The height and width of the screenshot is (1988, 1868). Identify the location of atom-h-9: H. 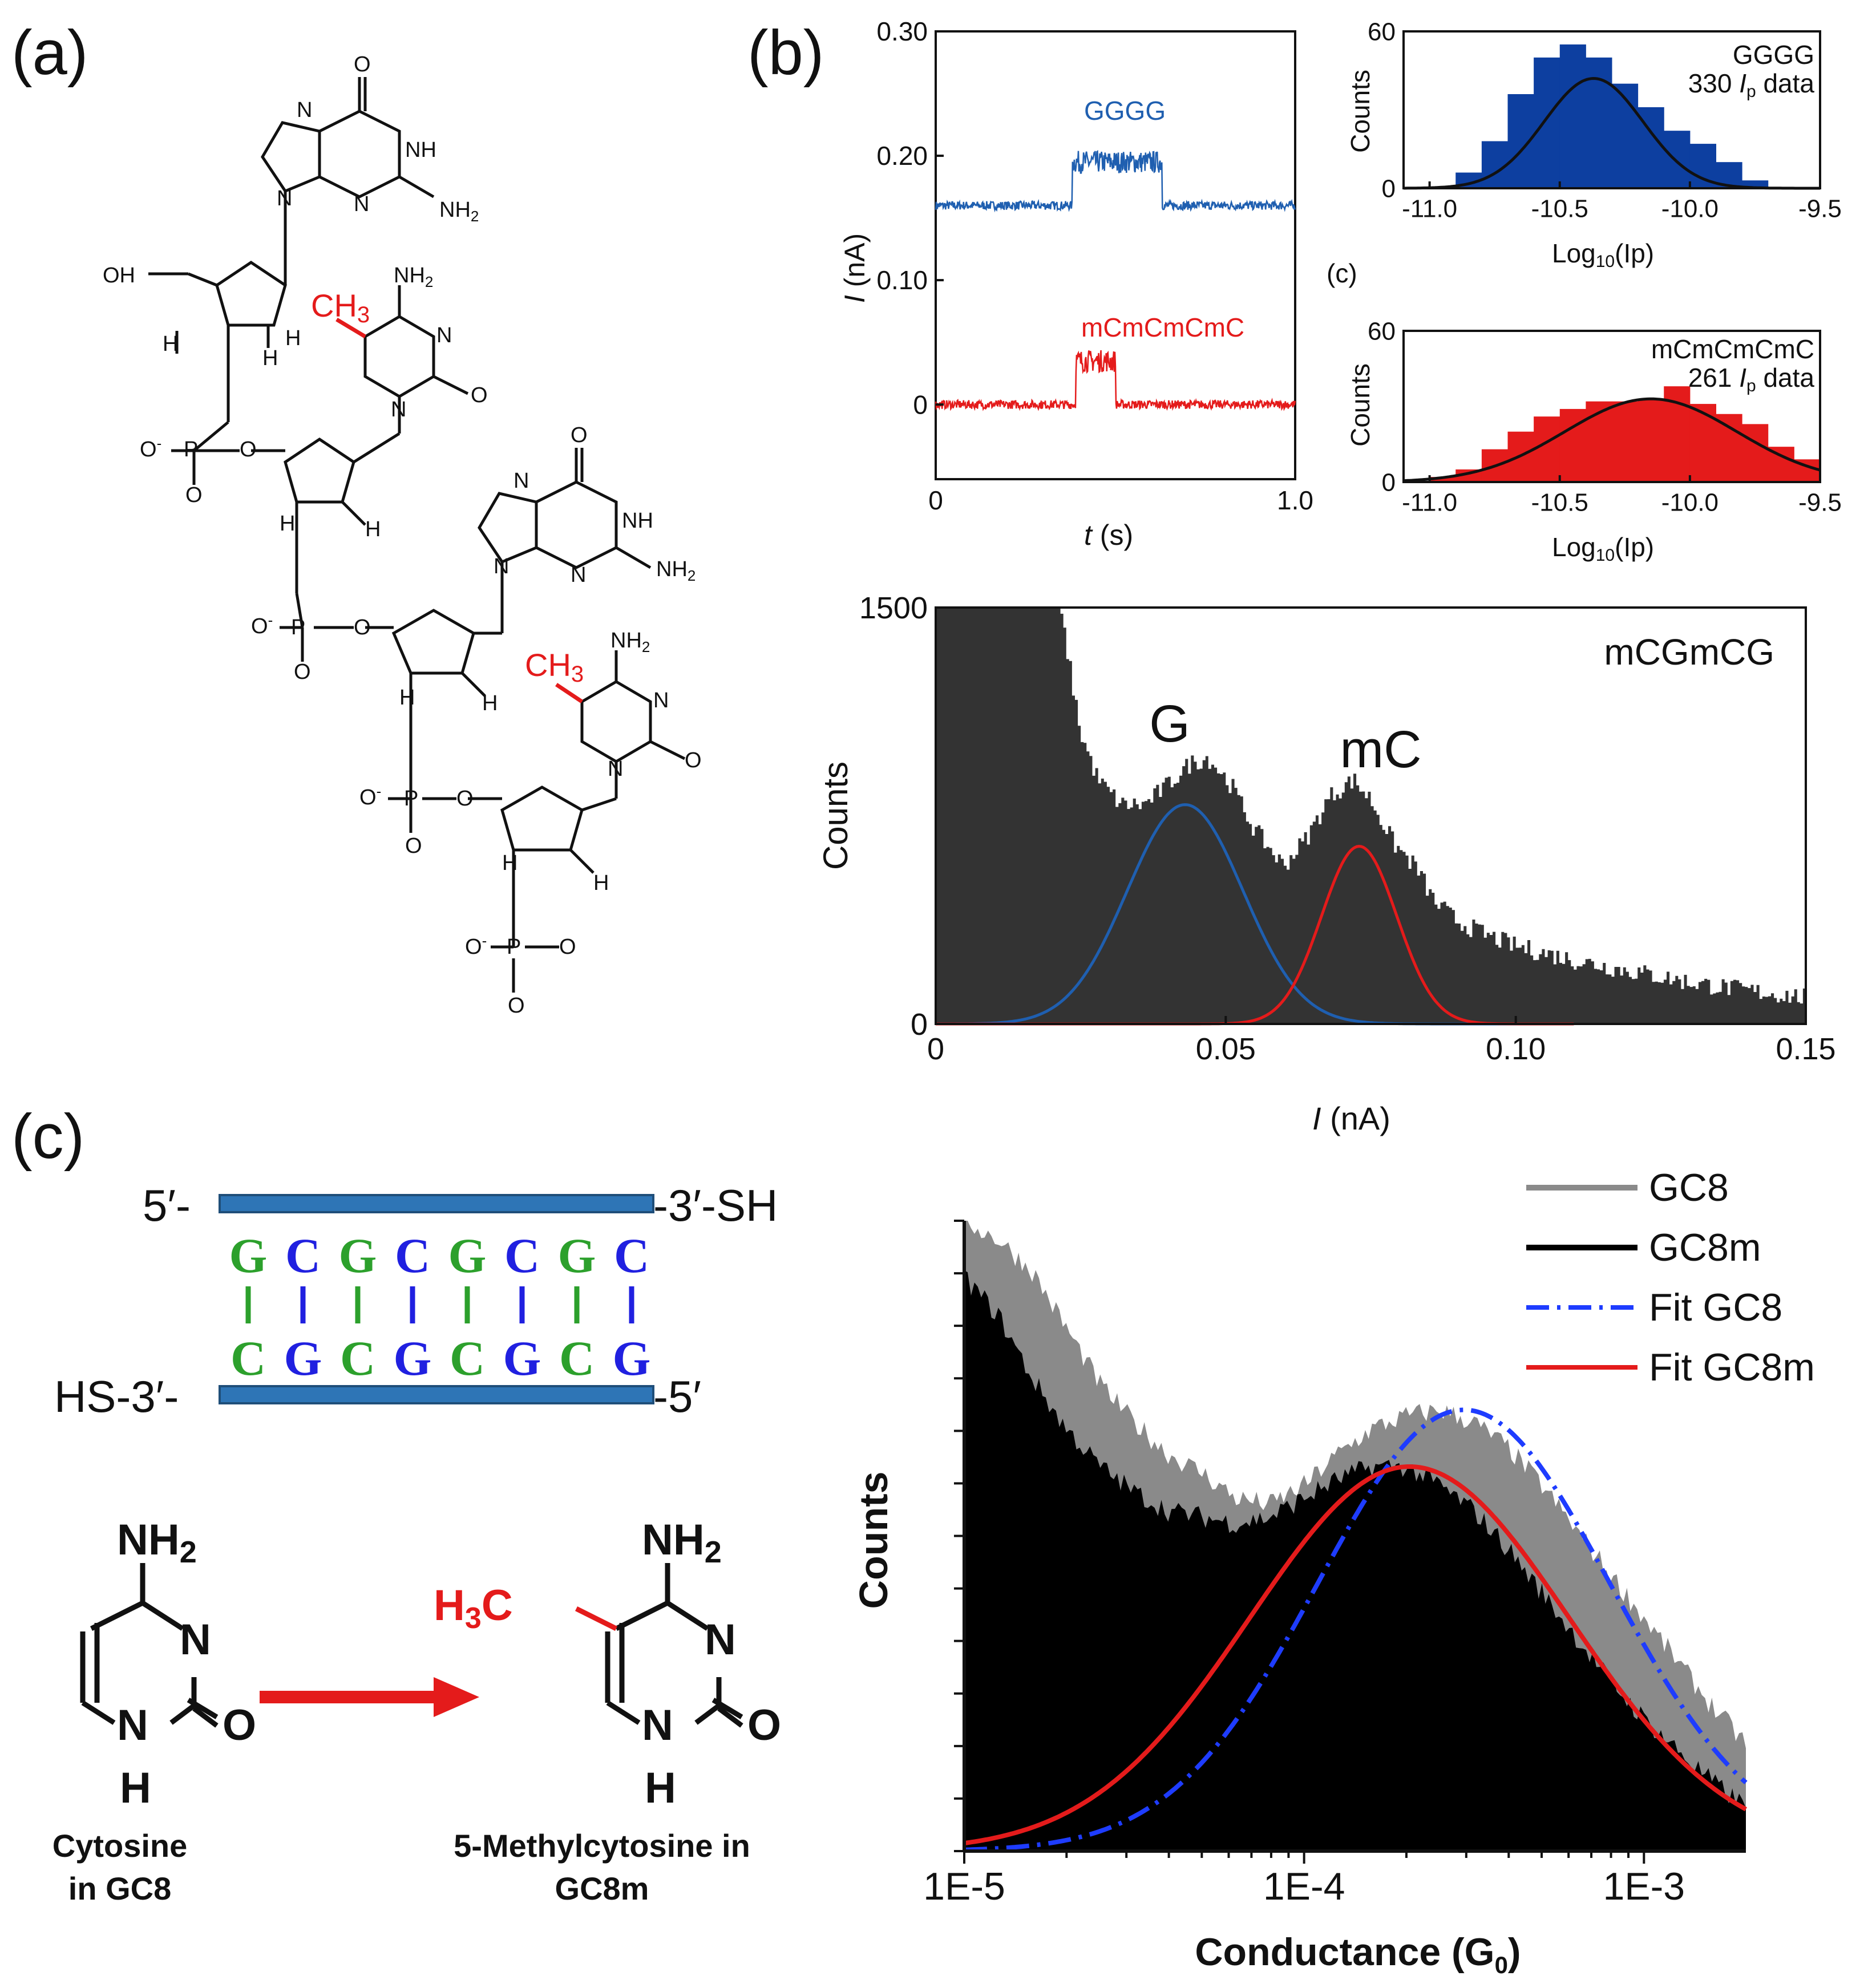
(601, 883).